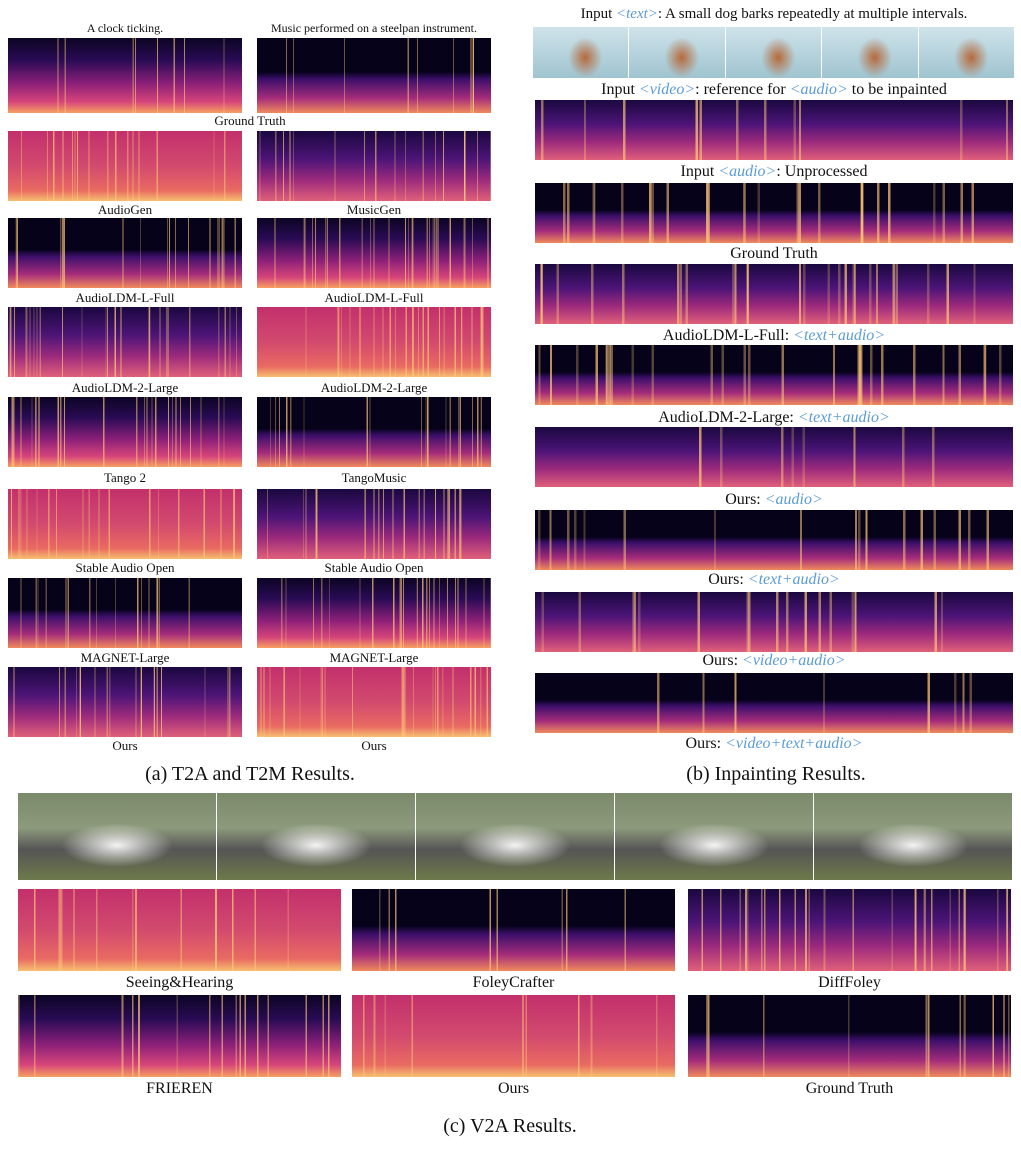 The image size is (1021, 1164). Describe the element at coordinates (794, 743) in the screenshot. I see `tag: <video+text+audio>` at that location.